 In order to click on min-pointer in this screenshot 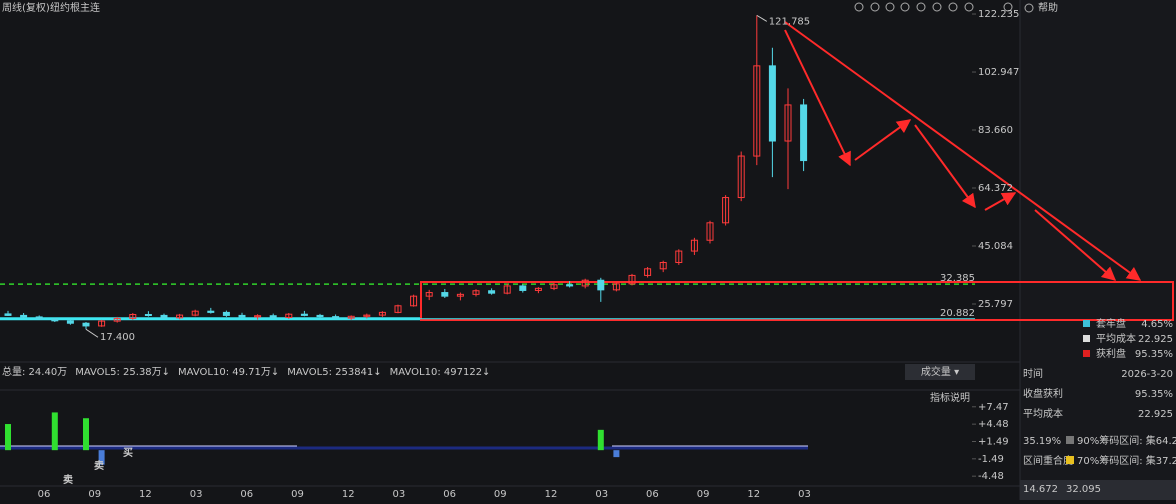, I will do `click(92, 333)`.